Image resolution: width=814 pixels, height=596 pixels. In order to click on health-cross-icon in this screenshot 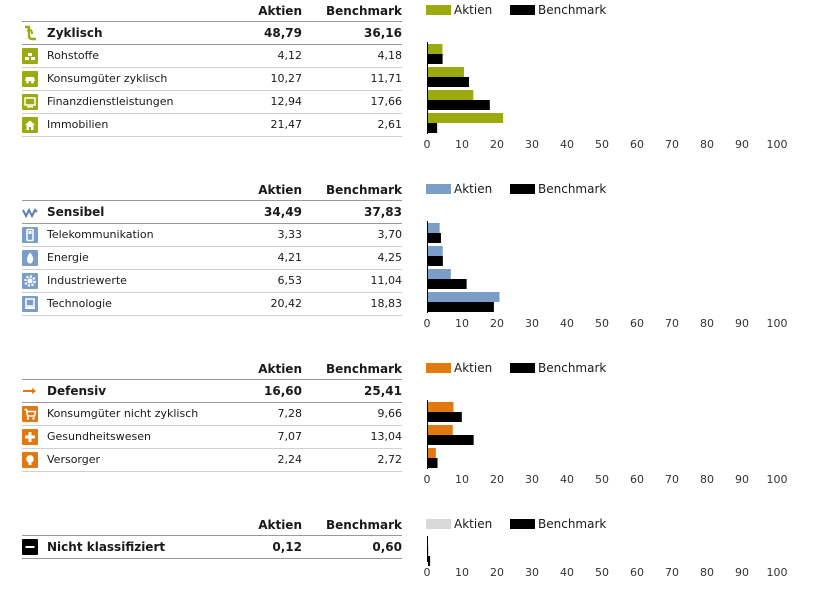, I will do `click(30, 437)`.